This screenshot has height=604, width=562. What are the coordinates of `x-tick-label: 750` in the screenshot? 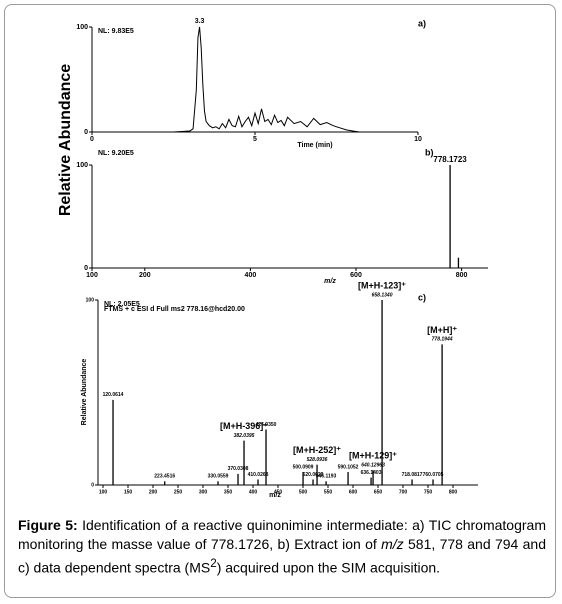 It's located at (428, 492).